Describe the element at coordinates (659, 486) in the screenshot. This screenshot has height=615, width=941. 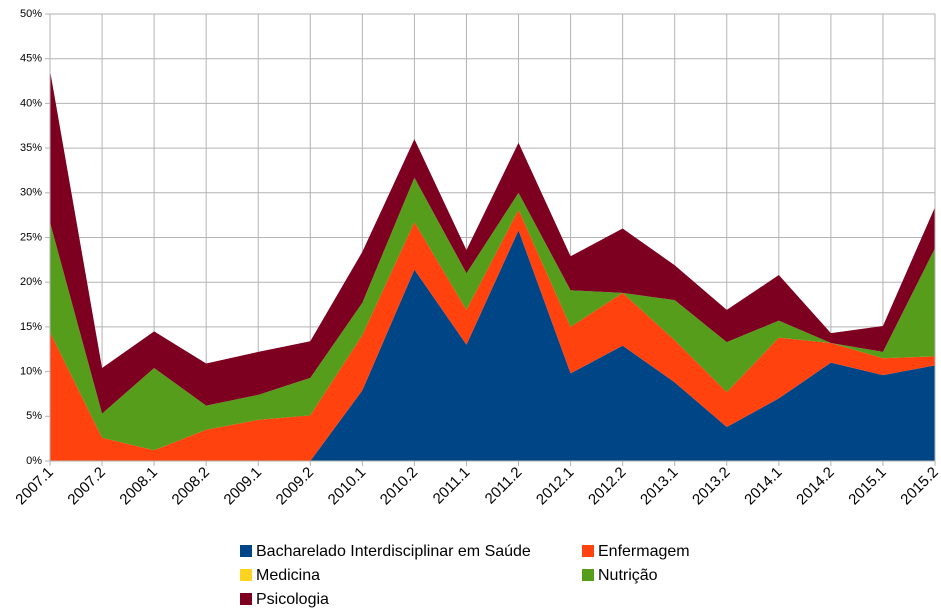
I see `x-tick-label: 2013.1` at that location.